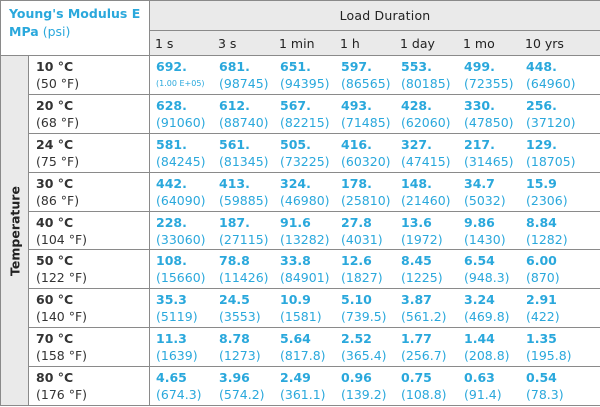  I want to click on modulus-cell: 91.6 (13282), so click(304, 231).